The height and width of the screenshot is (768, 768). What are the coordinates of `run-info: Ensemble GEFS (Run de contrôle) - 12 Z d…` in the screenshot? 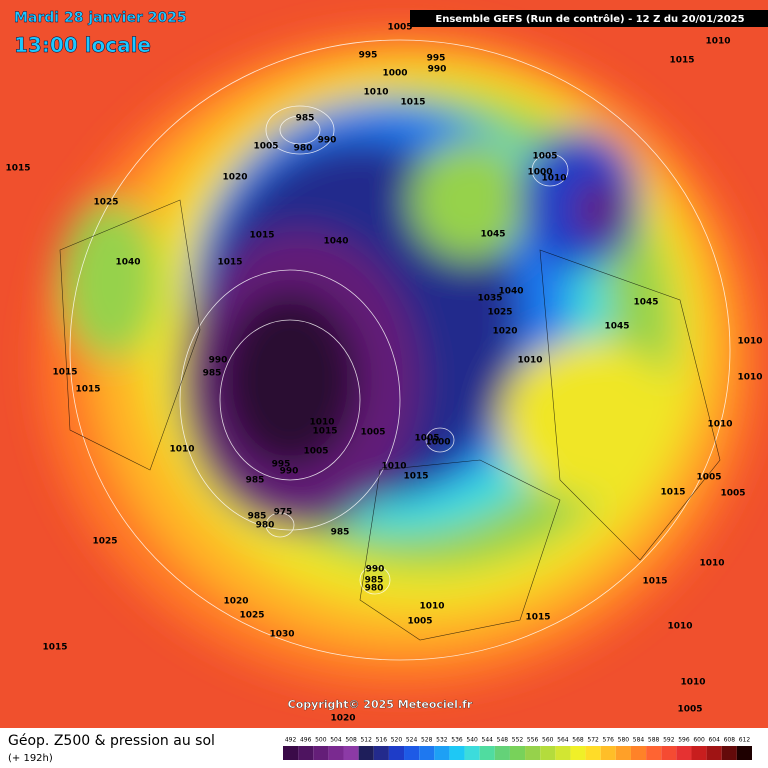 It's located at (589, 19).